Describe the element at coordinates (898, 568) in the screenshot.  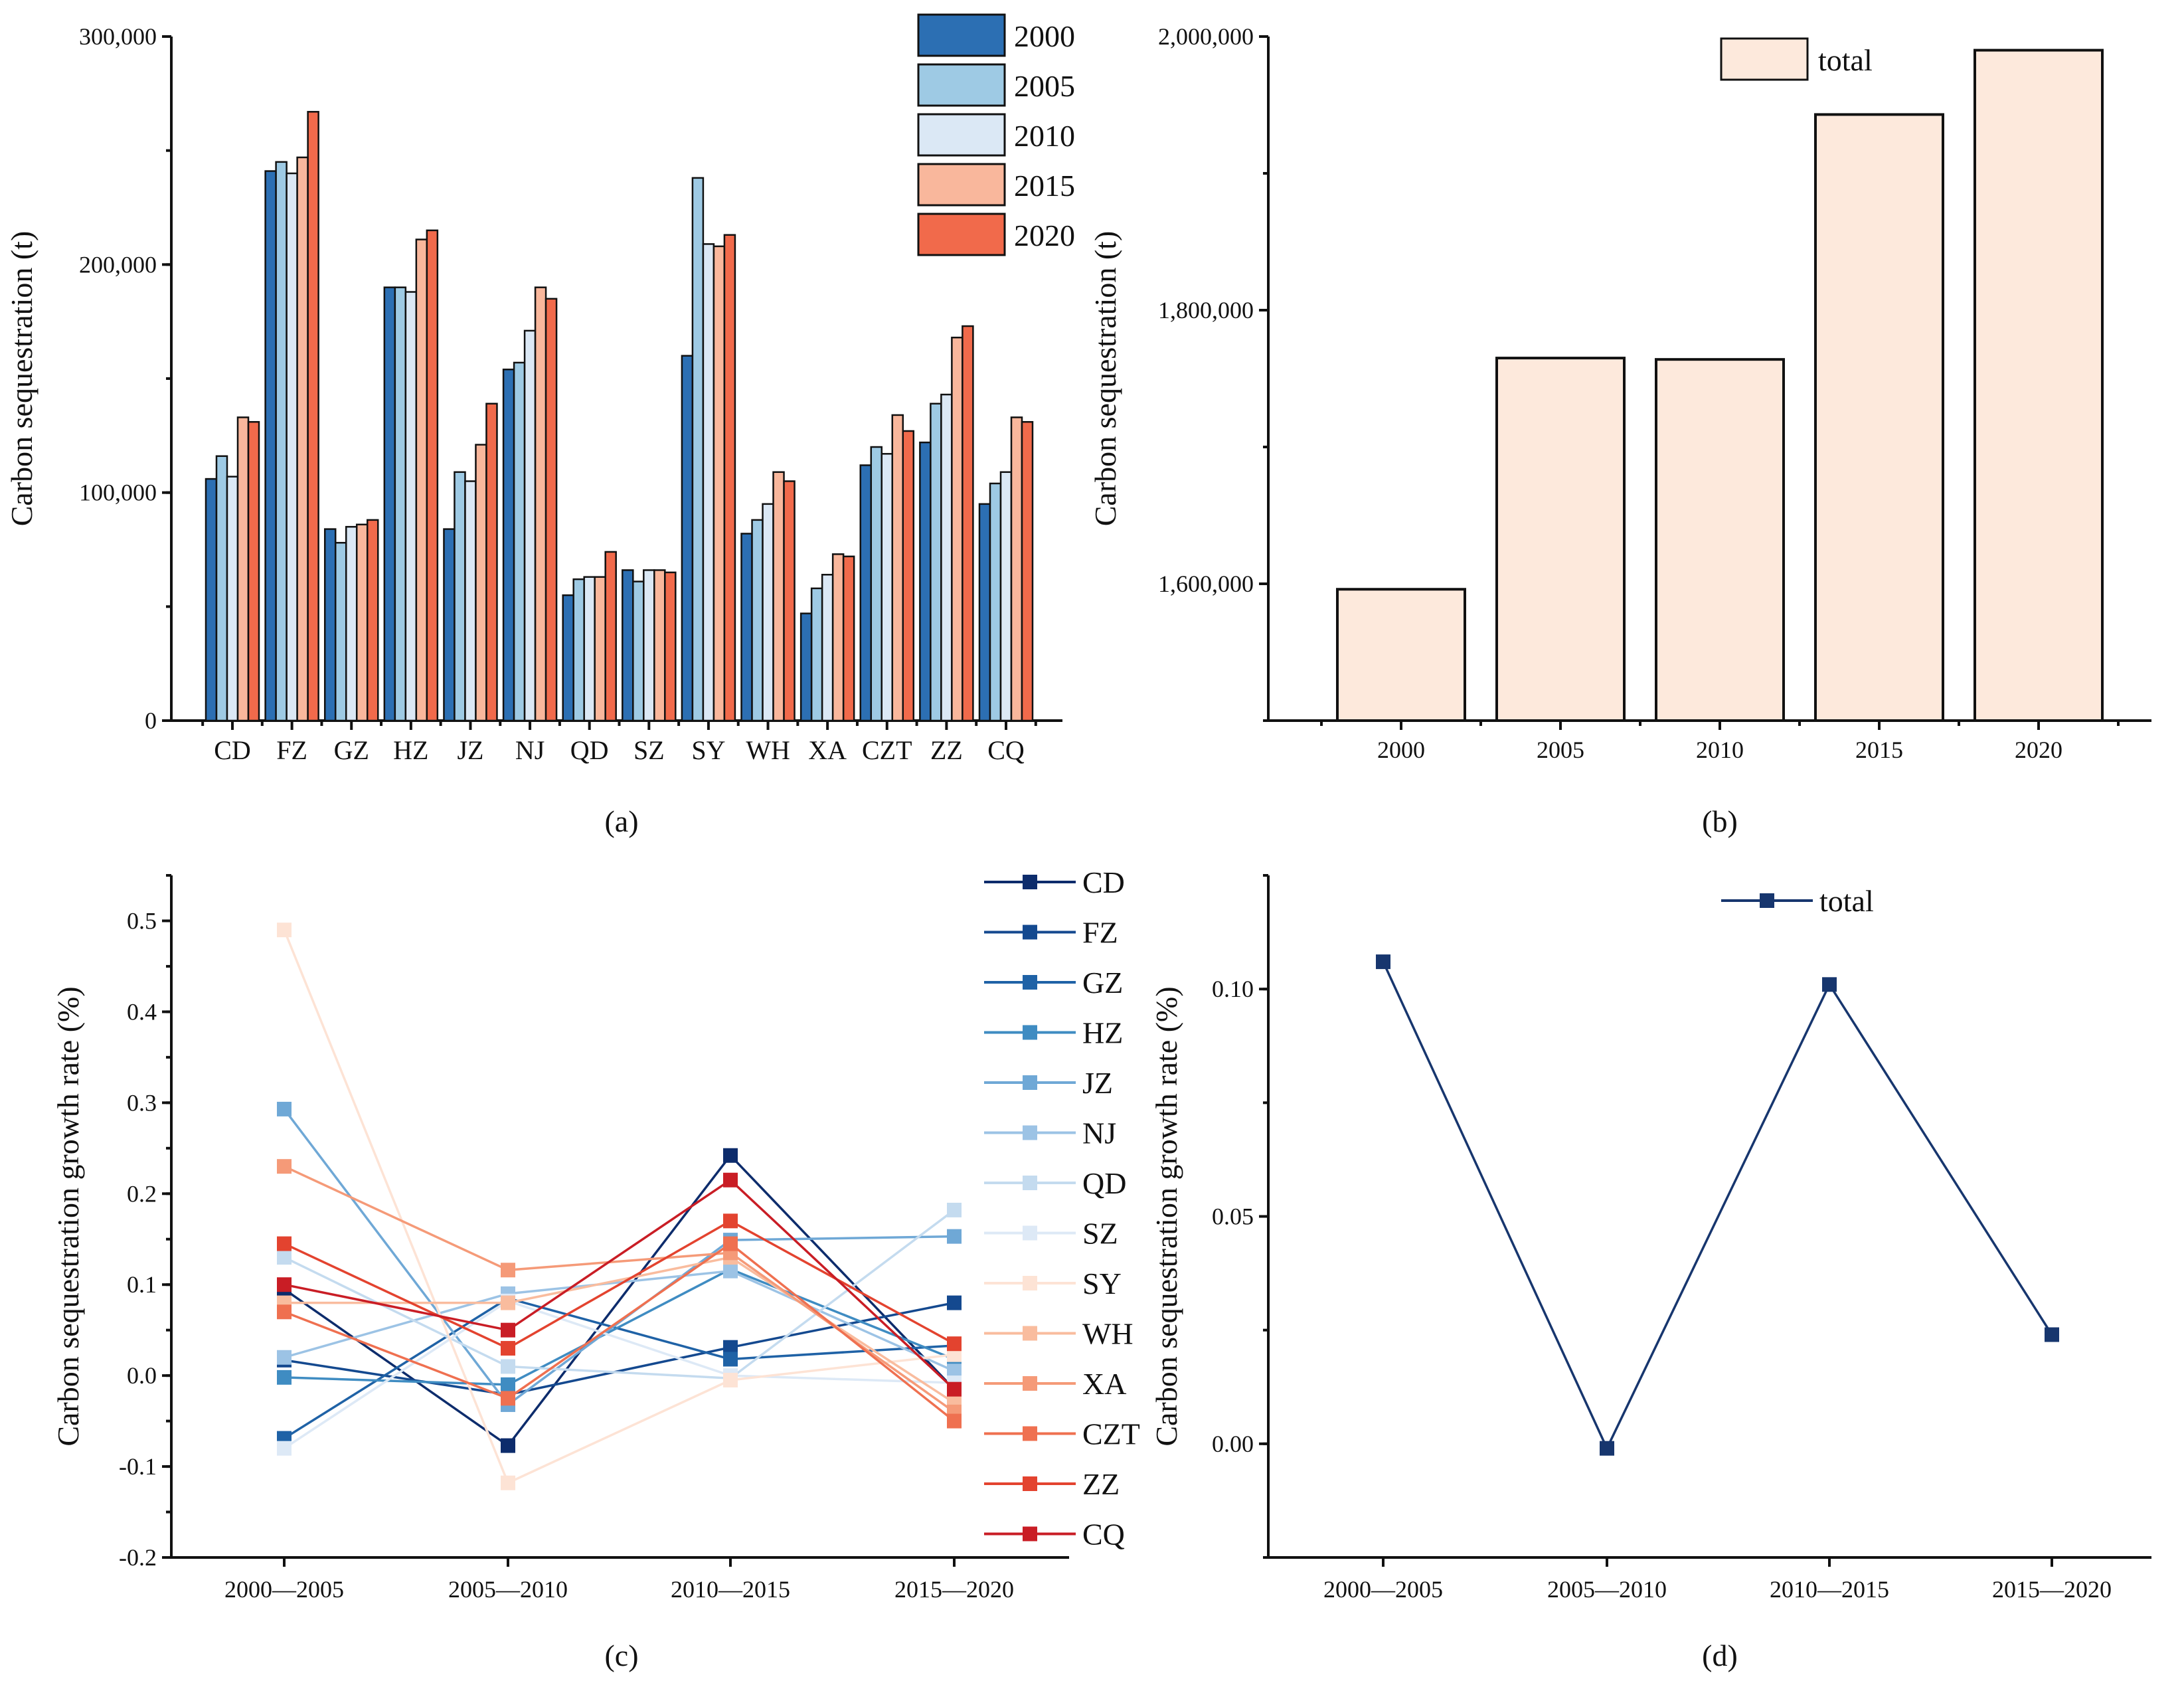
I see `bar-CZT-2015` at that location.